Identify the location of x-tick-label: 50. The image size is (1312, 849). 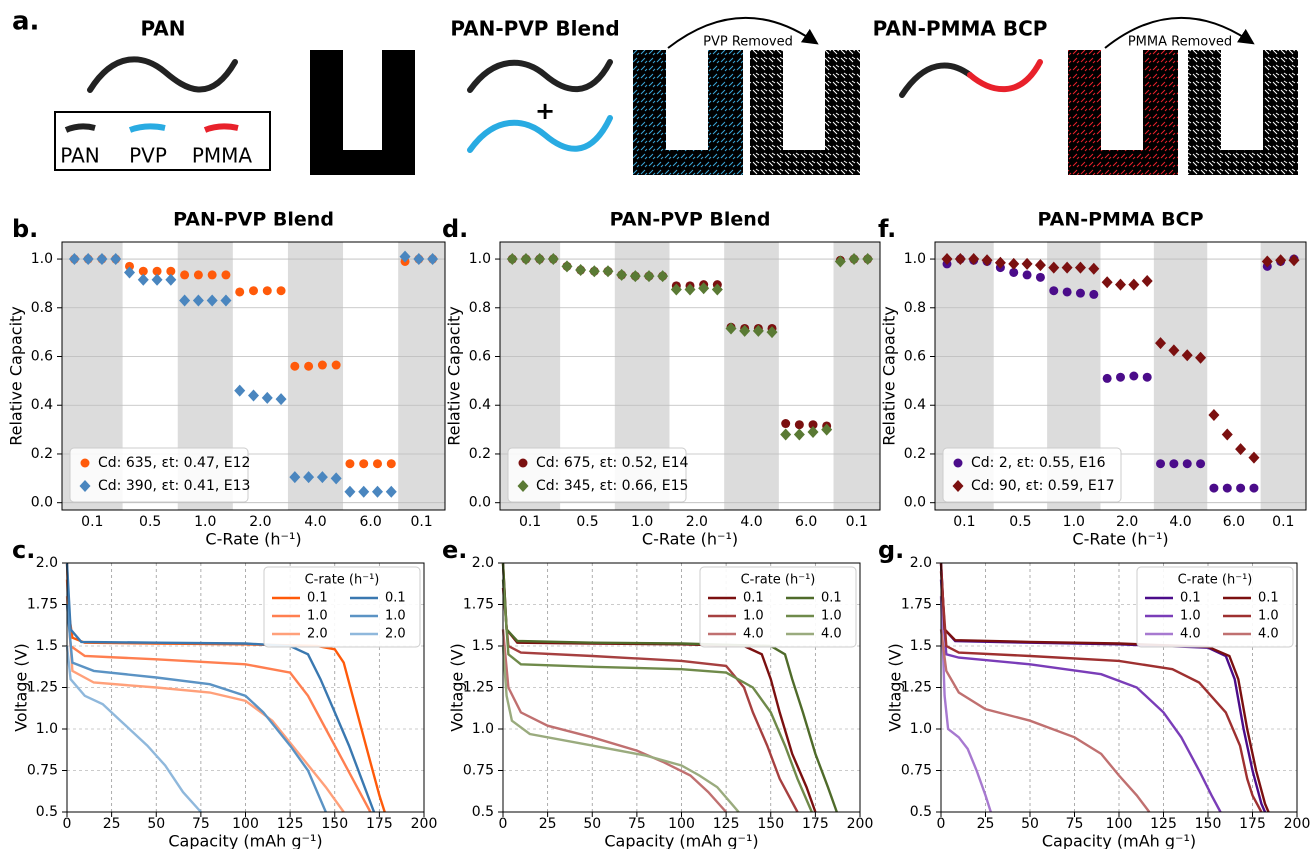
(592, 824).